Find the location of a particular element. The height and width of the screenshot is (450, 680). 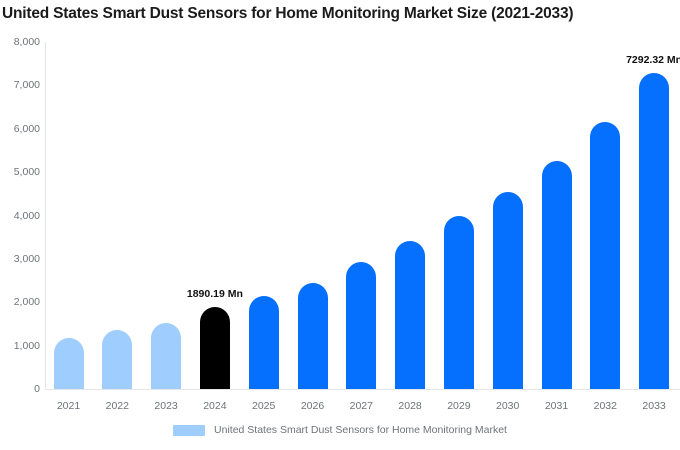

bar-2031 is located at coordinates (556, 274).